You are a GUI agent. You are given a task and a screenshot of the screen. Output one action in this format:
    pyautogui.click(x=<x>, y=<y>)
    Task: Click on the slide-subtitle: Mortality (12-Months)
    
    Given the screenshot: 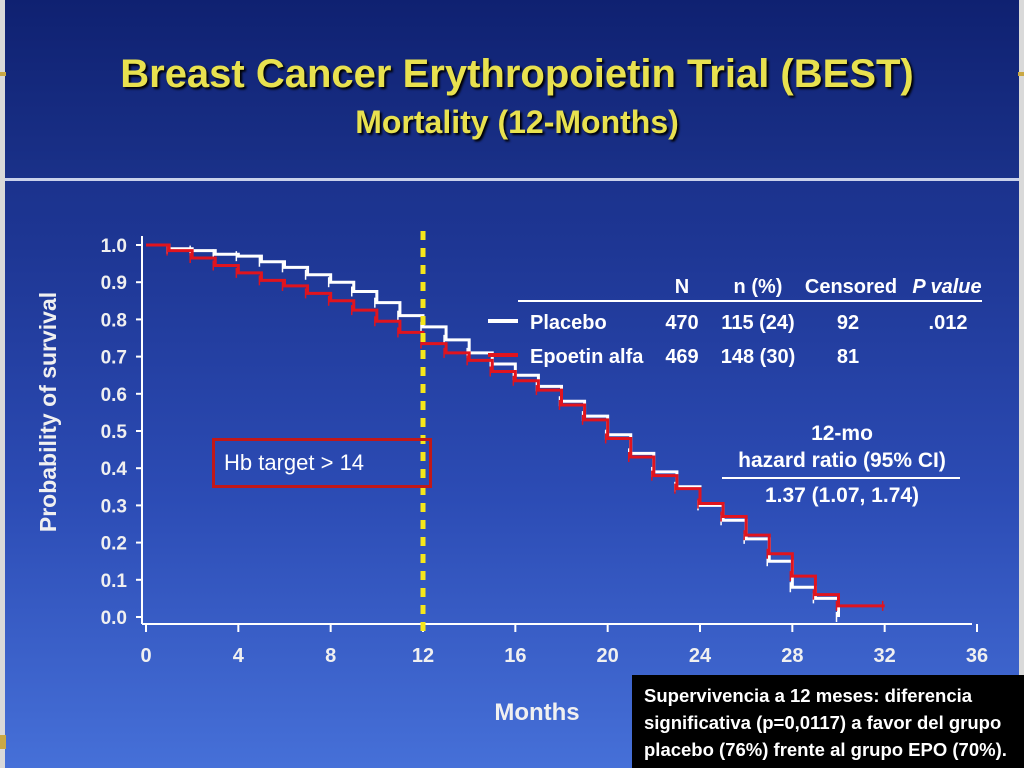 What is the action you would take?
    pyautogui.click(x=517, y=122)
    